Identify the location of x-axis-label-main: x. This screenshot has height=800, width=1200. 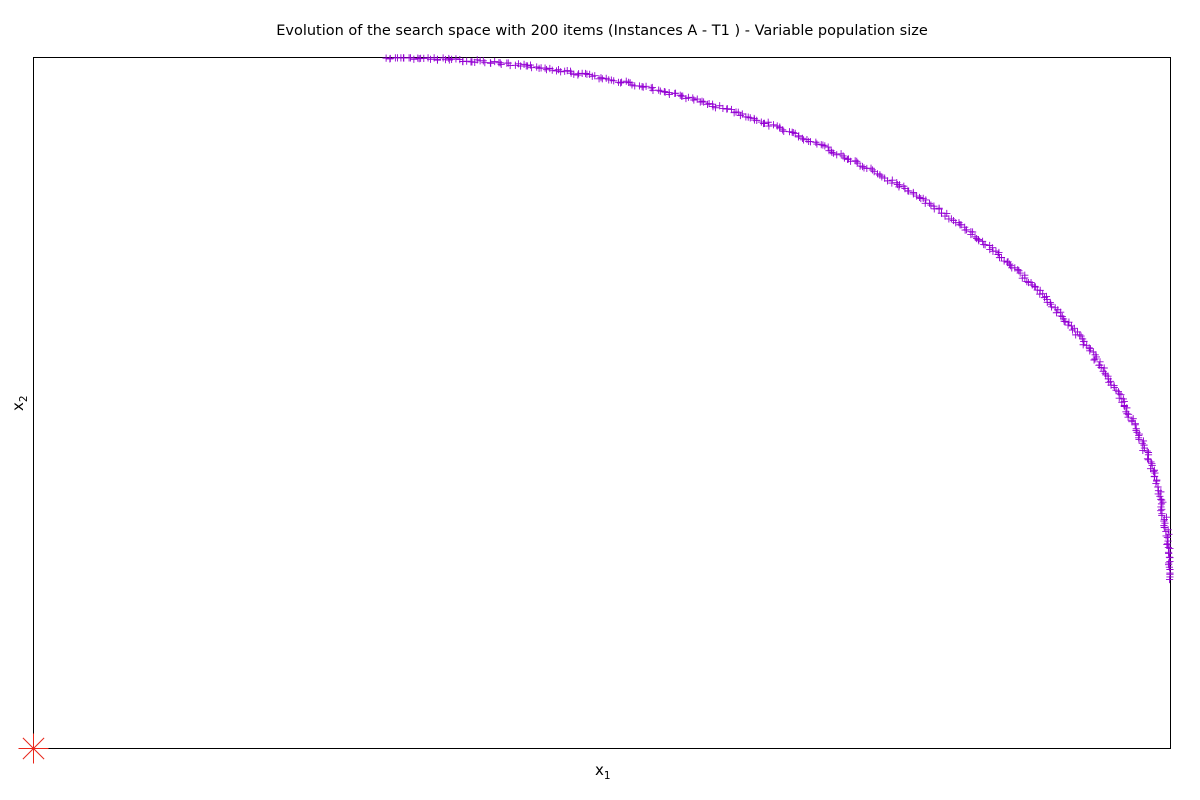
(599, 770).